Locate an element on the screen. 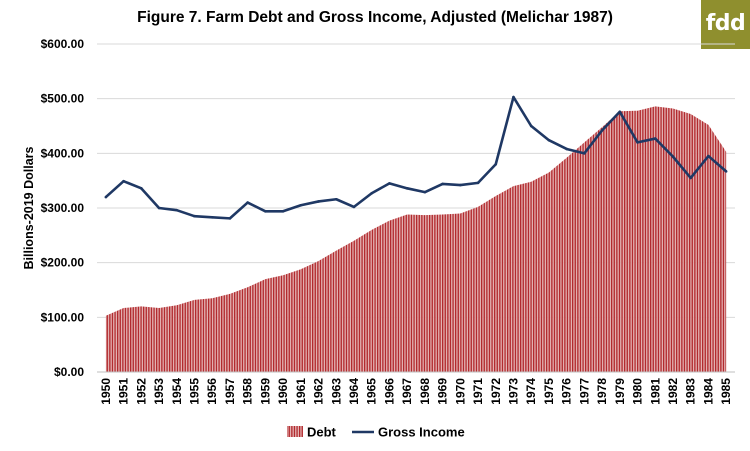 This screenshot has height=451, width=750. x-tick-label: 1955 is located at coordinates (194, 391).